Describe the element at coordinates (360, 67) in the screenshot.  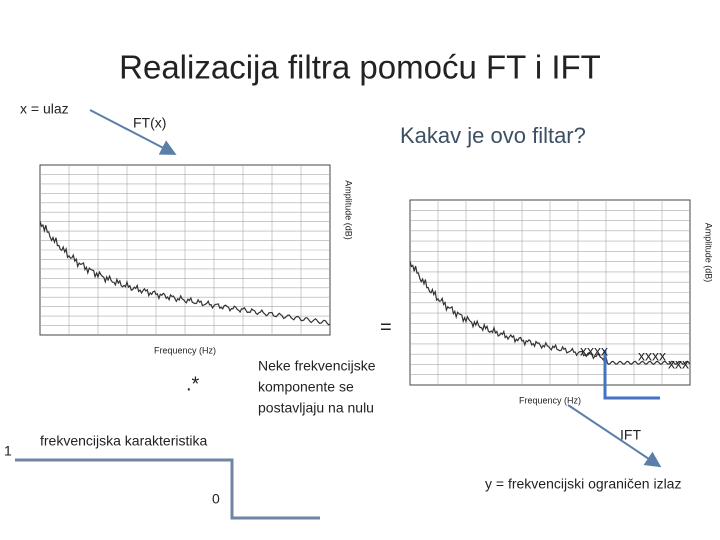
I see `slide-title: Realizacija filtra pomoću FT i IFT` at that location.